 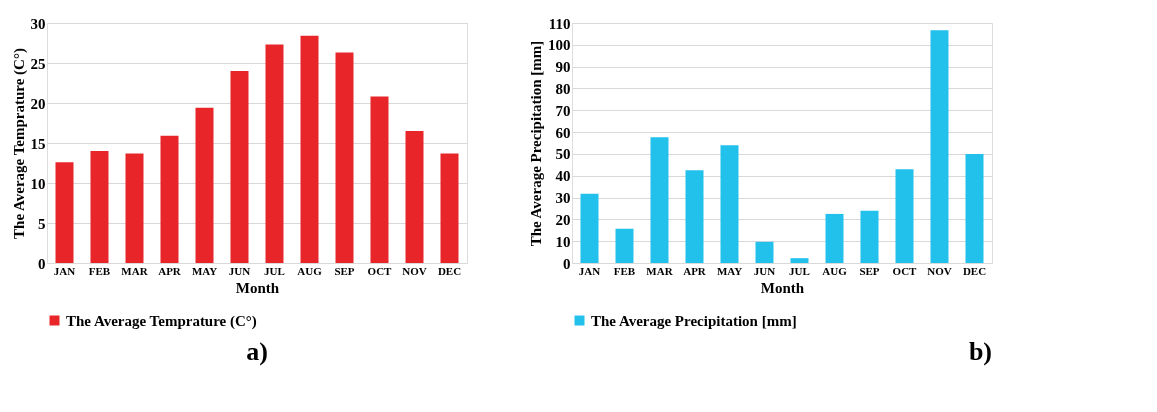 What do you see at coordinates (980, 351) in the screenshot?
I see `text: b)` at bounding box center [980, 351].